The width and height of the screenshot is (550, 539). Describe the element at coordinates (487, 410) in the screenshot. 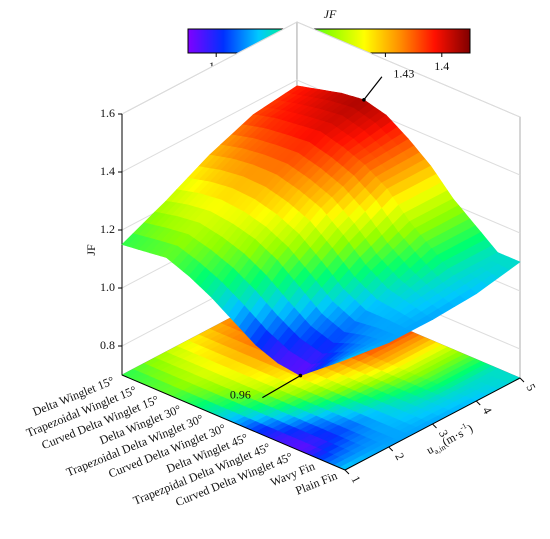

I see `x-tick-label: 4` at that location.